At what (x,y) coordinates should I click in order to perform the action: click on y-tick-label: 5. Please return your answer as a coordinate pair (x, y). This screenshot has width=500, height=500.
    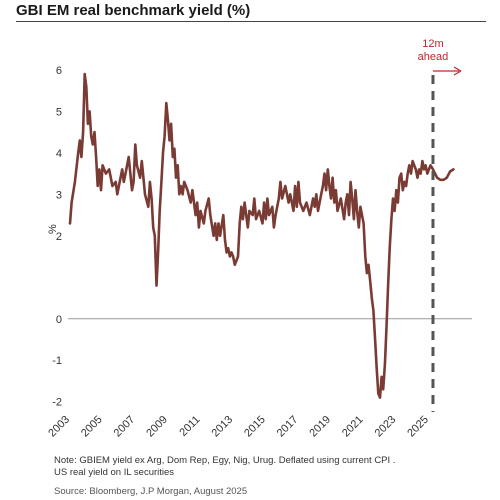
    Looking at the image, I should click on (59, 112).